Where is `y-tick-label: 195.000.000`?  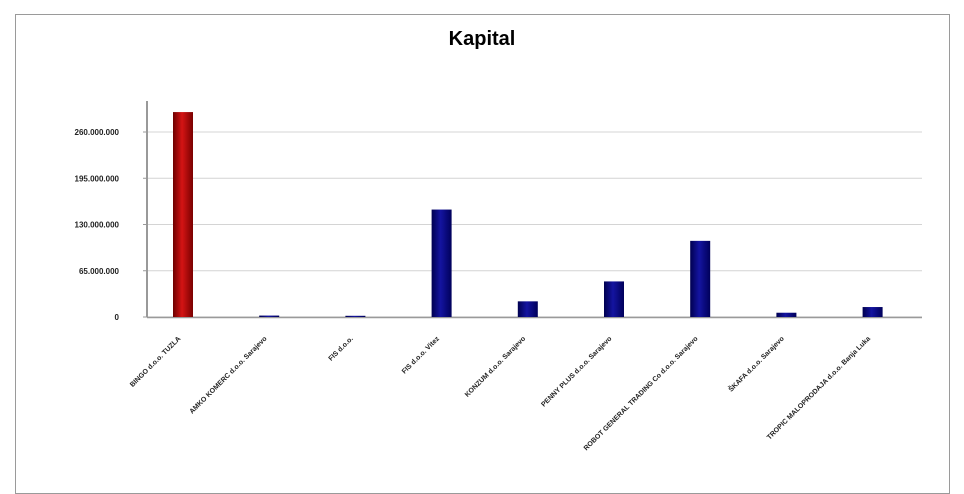 y-tick-label: 195.000.000 is located at coordinates (97, 178).